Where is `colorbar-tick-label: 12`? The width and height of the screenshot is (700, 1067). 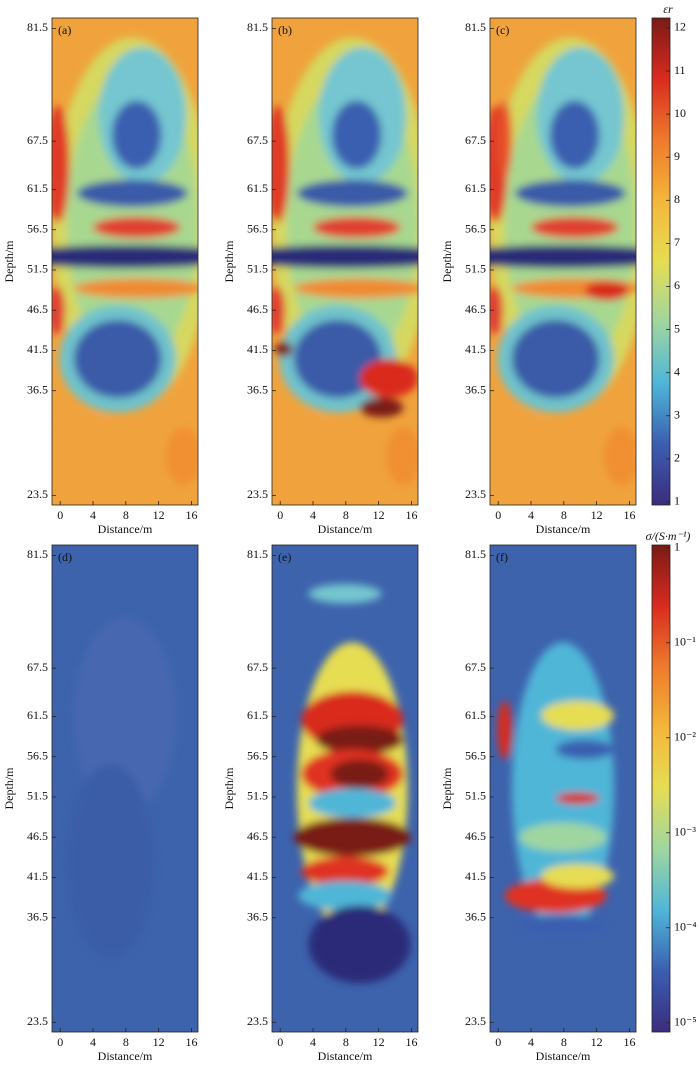
colorbar-tick-label: 12 is located at coordinates (680, 27).